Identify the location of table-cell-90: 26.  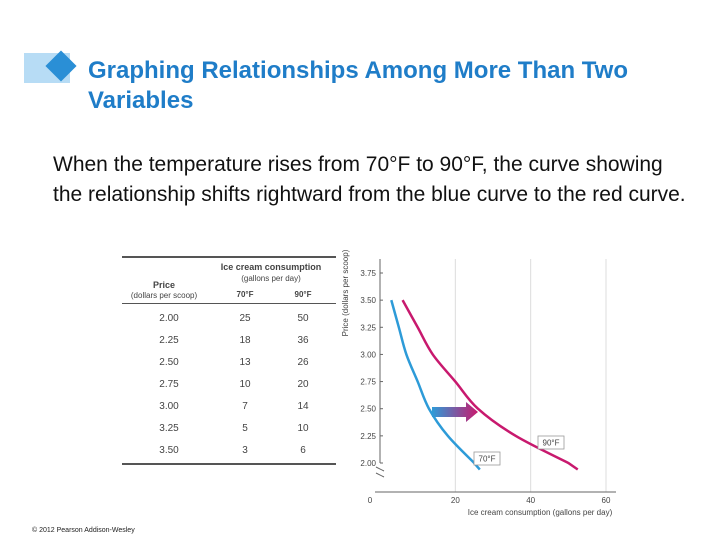
(303, 362).